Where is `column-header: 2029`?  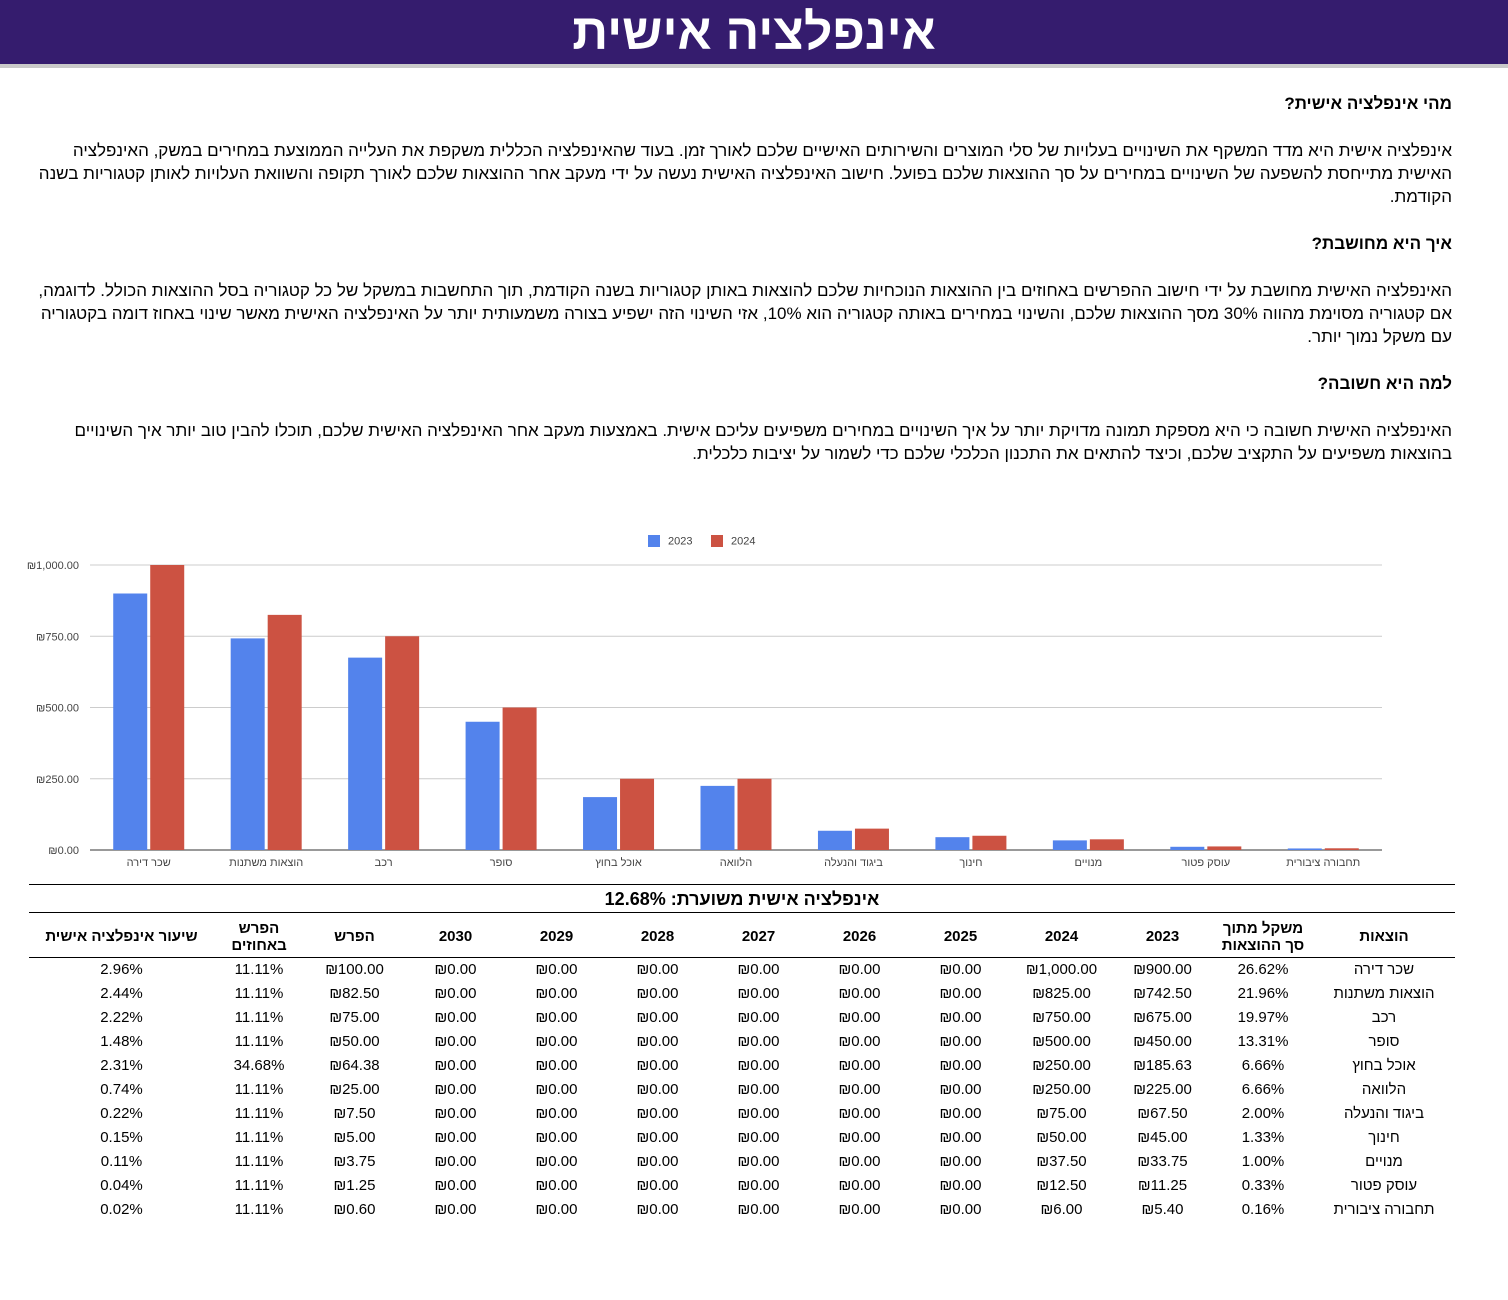
column-header: 2029 is located at coordinates (556, 937).